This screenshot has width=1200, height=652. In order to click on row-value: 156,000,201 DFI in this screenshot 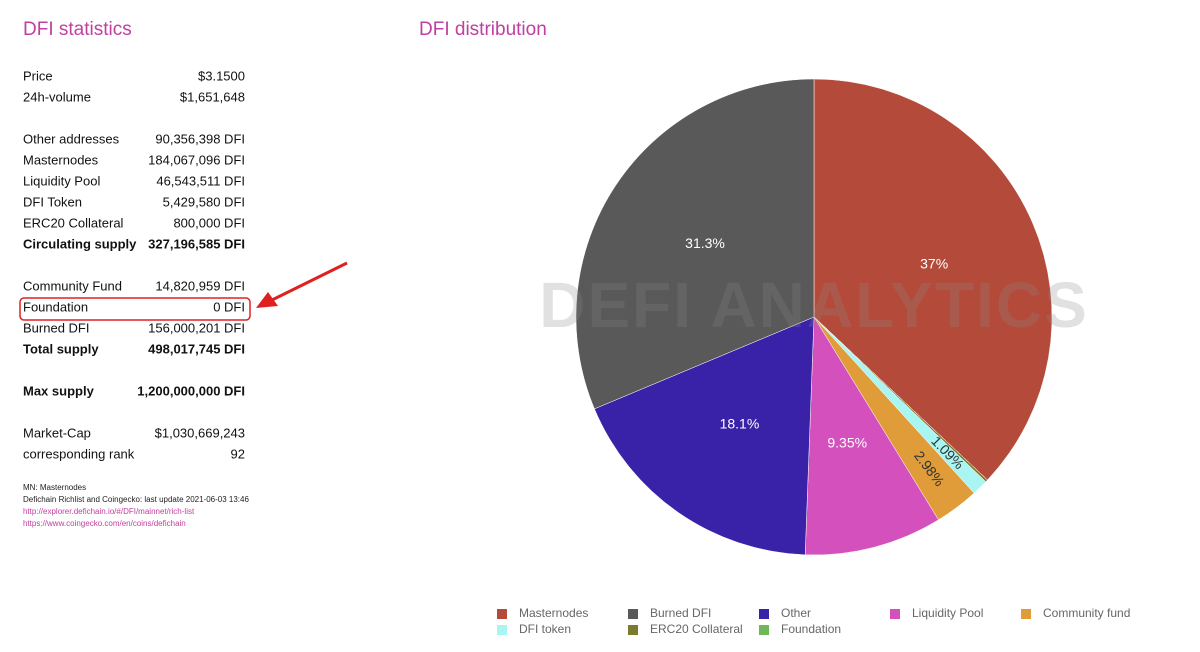, I will do `click(196, 327)`.